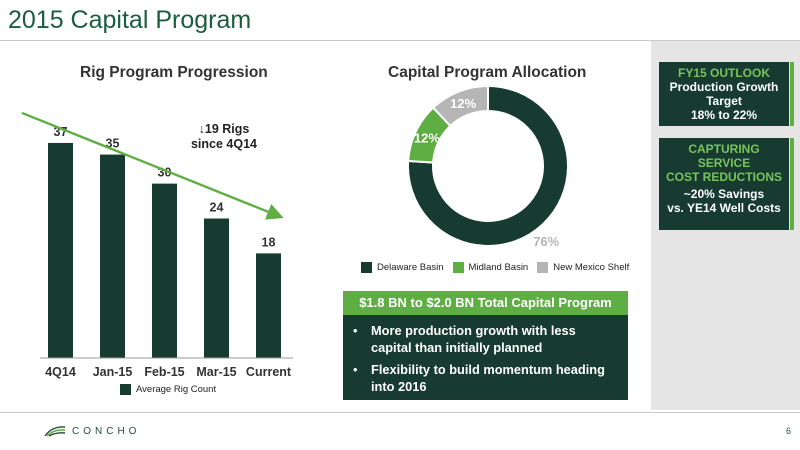  Describe the element at coordinates (269, 372) in the screenshot. I see `x-tick-label: Current` at that location.